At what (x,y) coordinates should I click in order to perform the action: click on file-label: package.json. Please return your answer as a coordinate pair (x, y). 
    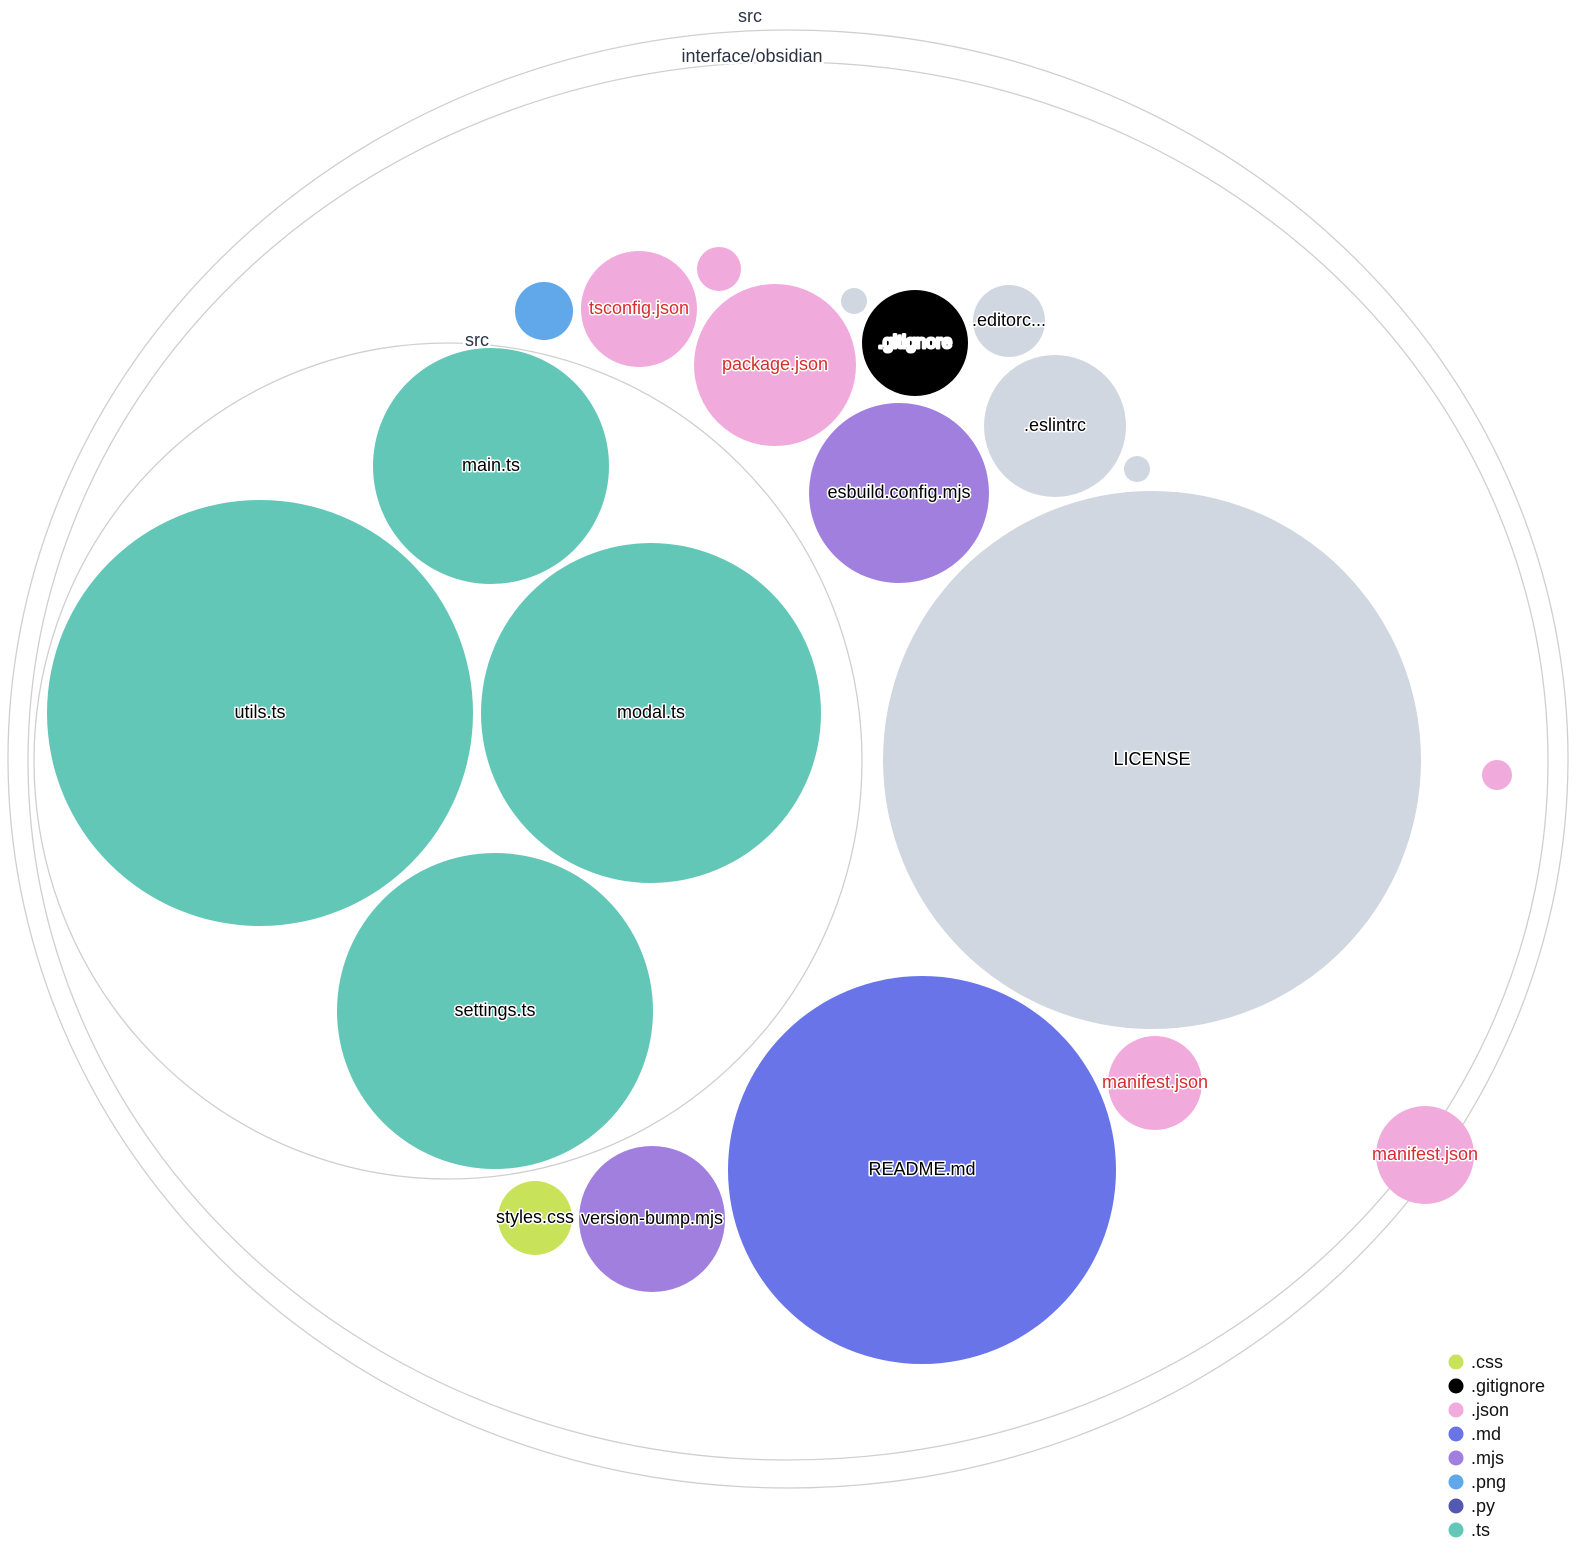
    Looking at the image, I should click on (775, 364).